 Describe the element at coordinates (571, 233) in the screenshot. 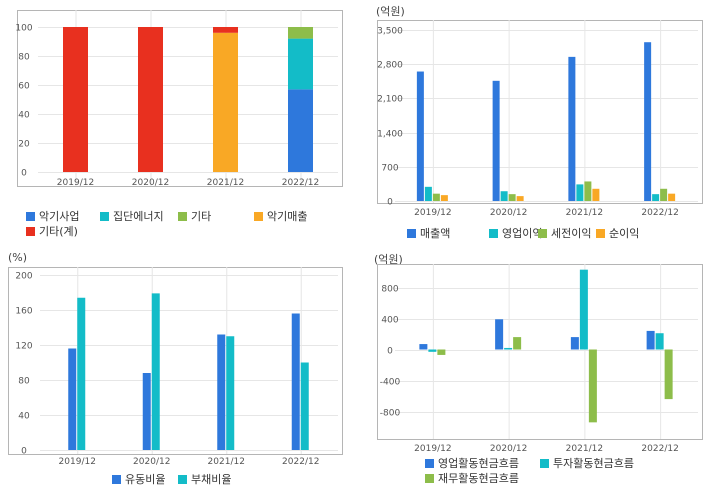

I see `legend-label: 세전이익` at that location.